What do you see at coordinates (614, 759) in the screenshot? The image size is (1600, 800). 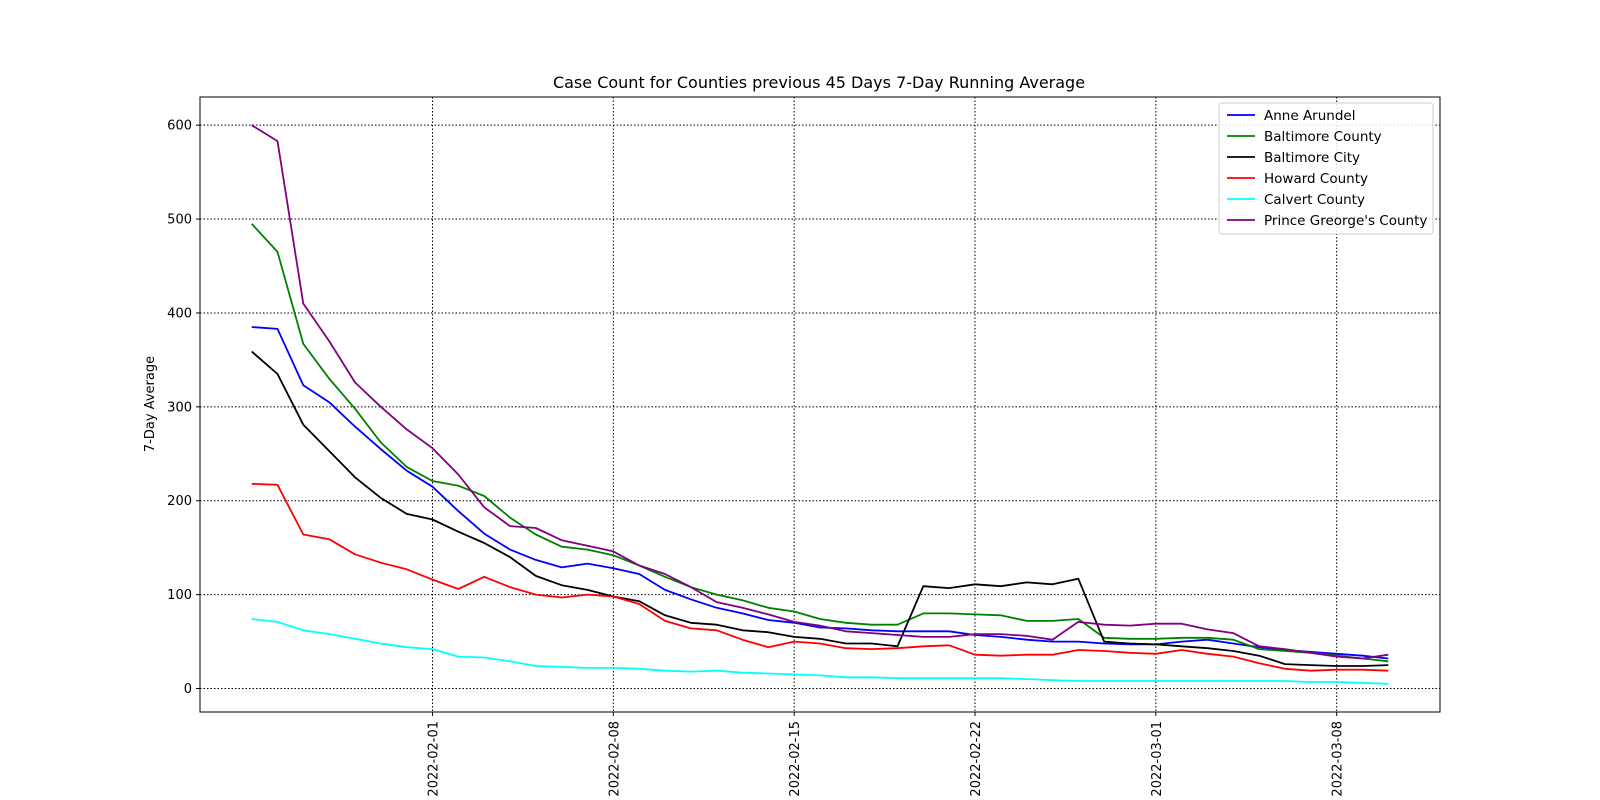 I see `x-tick-label: 2022-02-08` at bounding box center [614, 759].